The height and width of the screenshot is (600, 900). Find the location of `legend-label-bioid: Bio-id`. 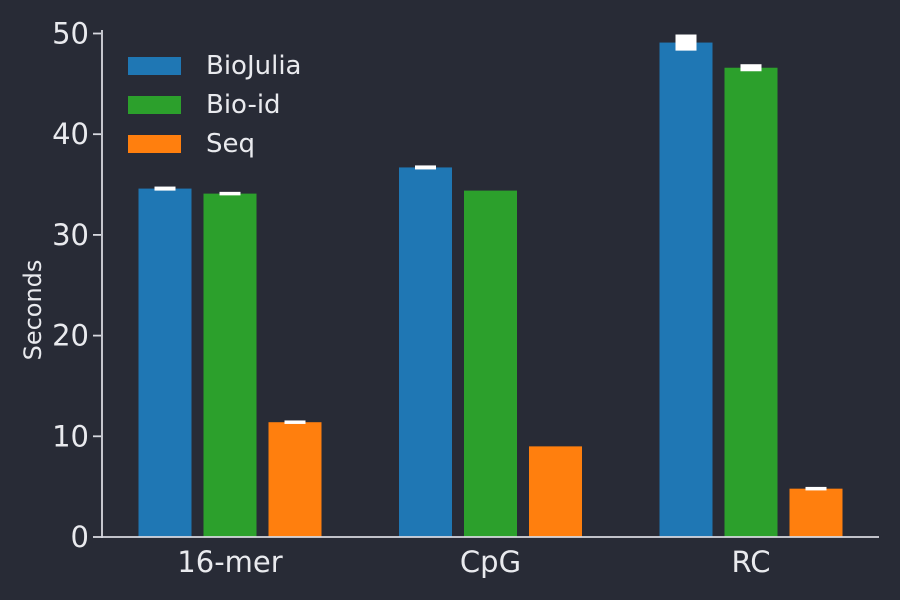

legend-label-bioid: Bio-id is located at coordinates (243, 105).